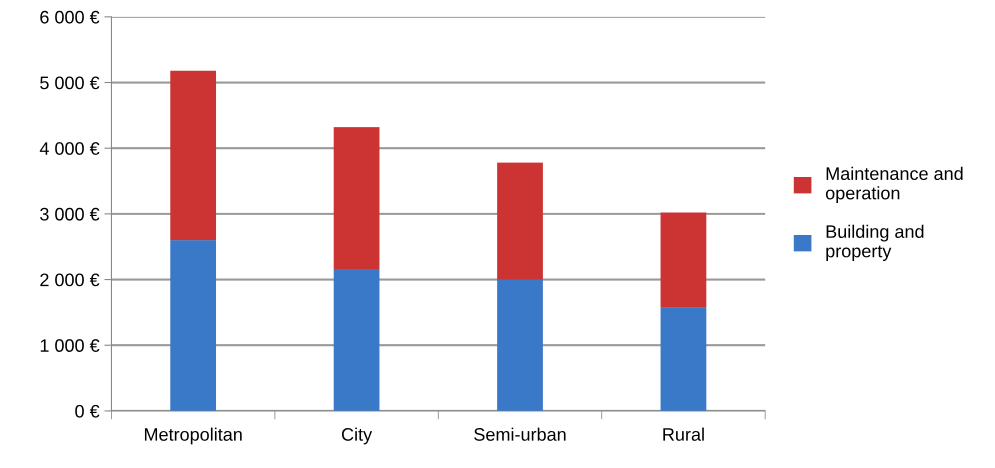  What do you see at coordinates (70, 345) in the screenshot?
I see `y-tick-label: 1 000 €` at bounding box center [70, 345].